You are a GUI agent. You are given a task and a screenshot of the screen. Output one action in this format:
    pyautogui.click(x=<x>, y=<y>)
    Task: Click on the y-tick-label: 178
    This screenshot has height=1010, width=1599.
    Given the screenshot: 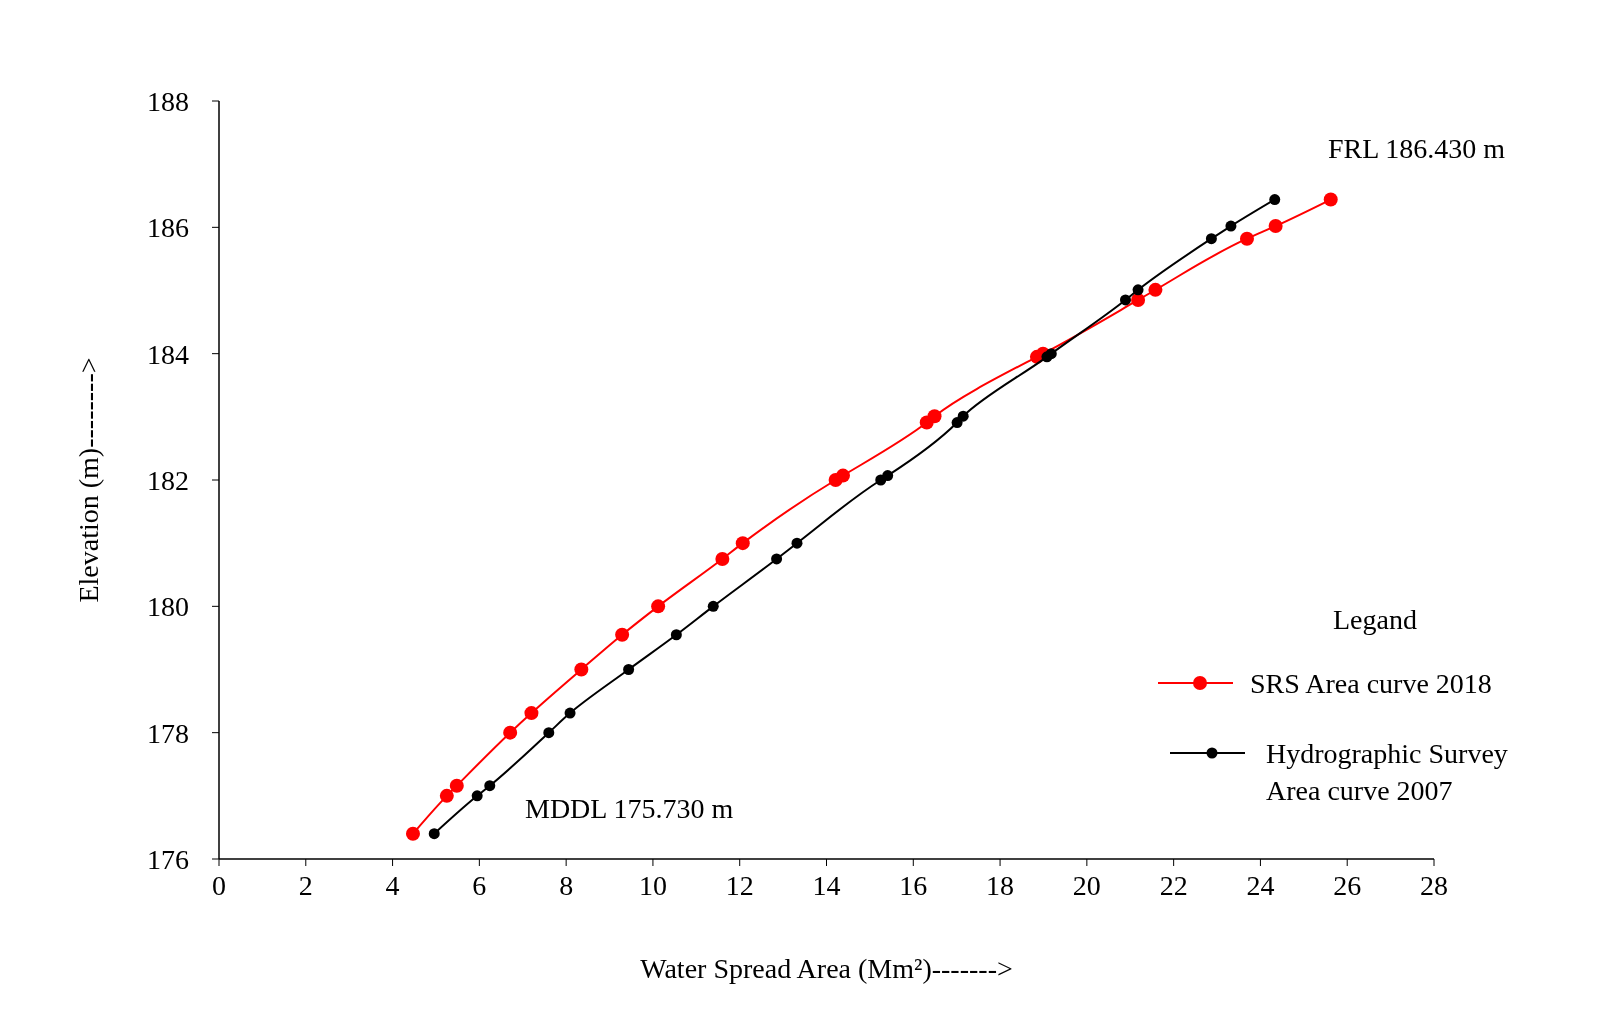 What is the action you would take?
    pyautogui.click(x=168, y=733)
    